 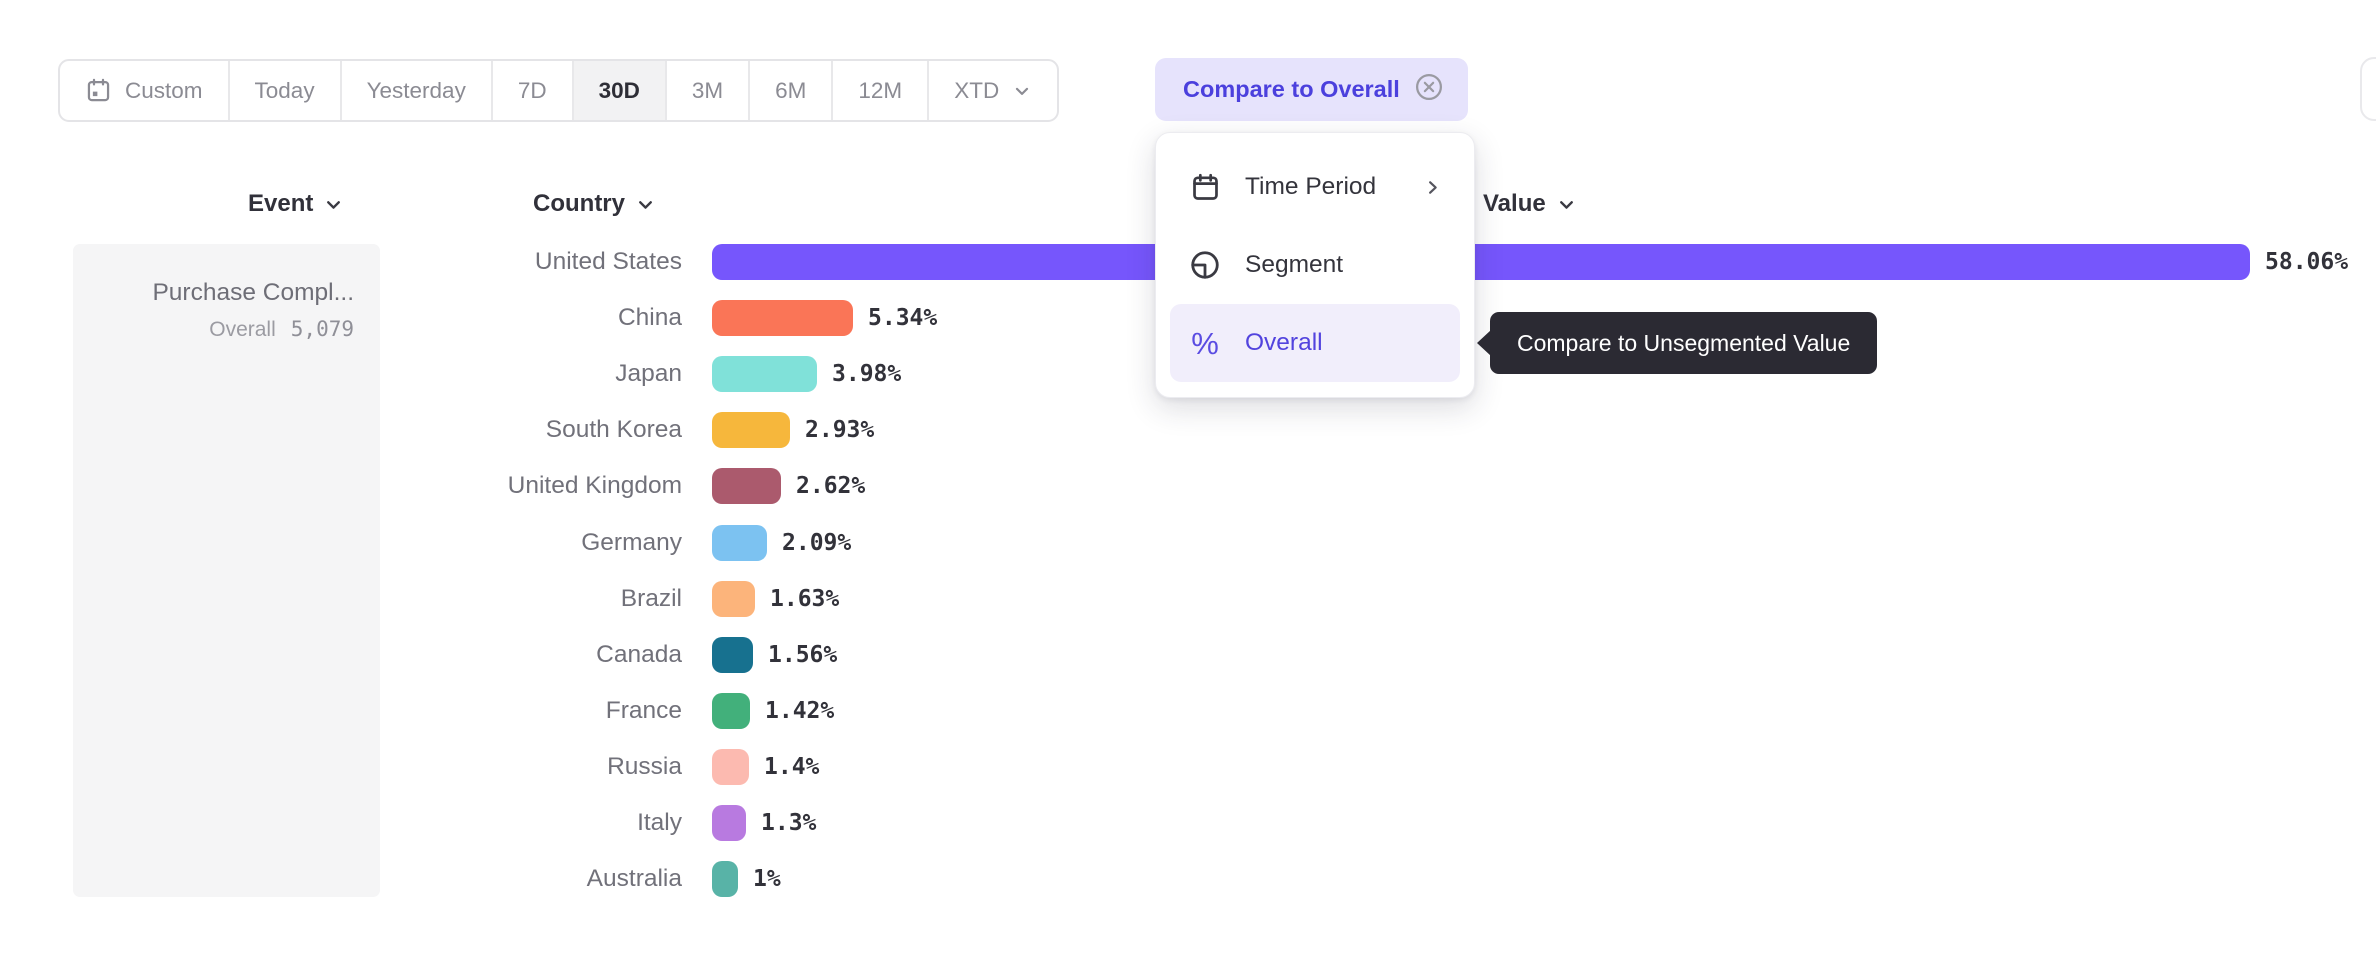 I want to click on range-3m-button: 3M, so click(x=709, y=90).